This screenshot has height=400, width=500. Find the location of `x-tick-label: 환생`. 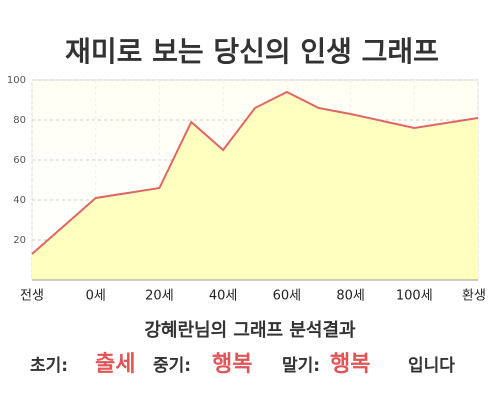

x-tick-label: 환생 is located at coordinates (474, 296).